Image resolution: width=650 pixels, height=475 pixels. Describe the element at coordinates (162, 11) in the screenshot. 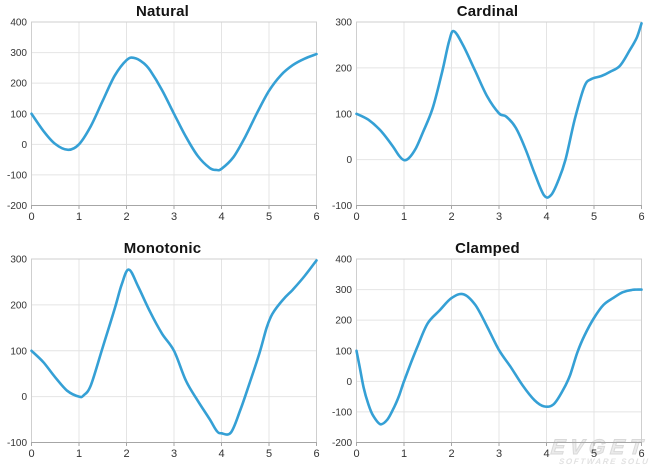

I see `chart-title-natural: Natural` at that location.